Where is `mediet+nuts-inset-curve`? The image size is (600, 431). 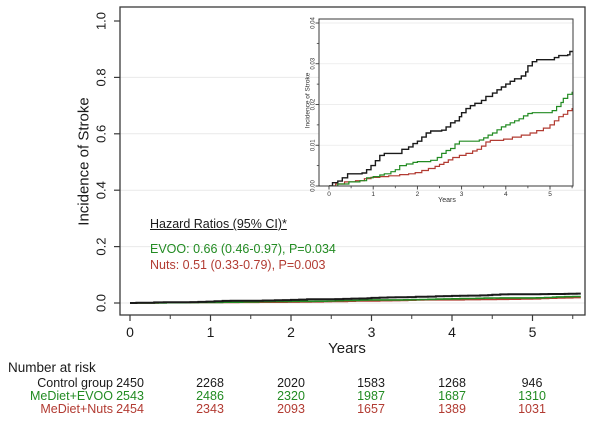
mediet+nuts-inset-curve is located at coordinates (451, 147).